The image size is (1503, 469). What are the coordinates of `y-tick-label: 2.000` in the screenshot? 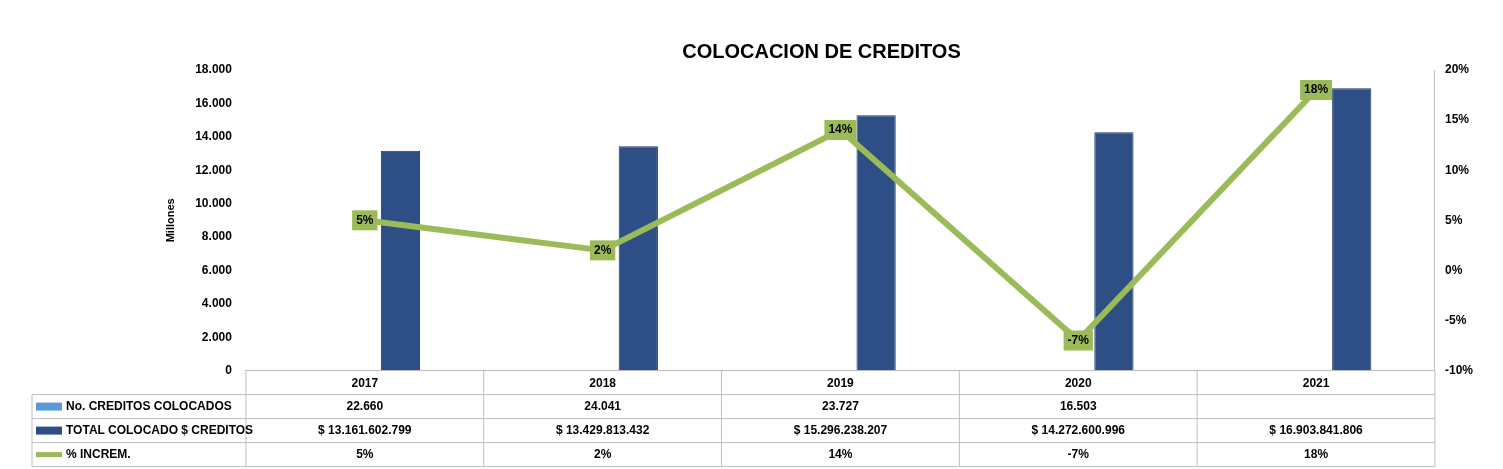 It's located at (217, 336).